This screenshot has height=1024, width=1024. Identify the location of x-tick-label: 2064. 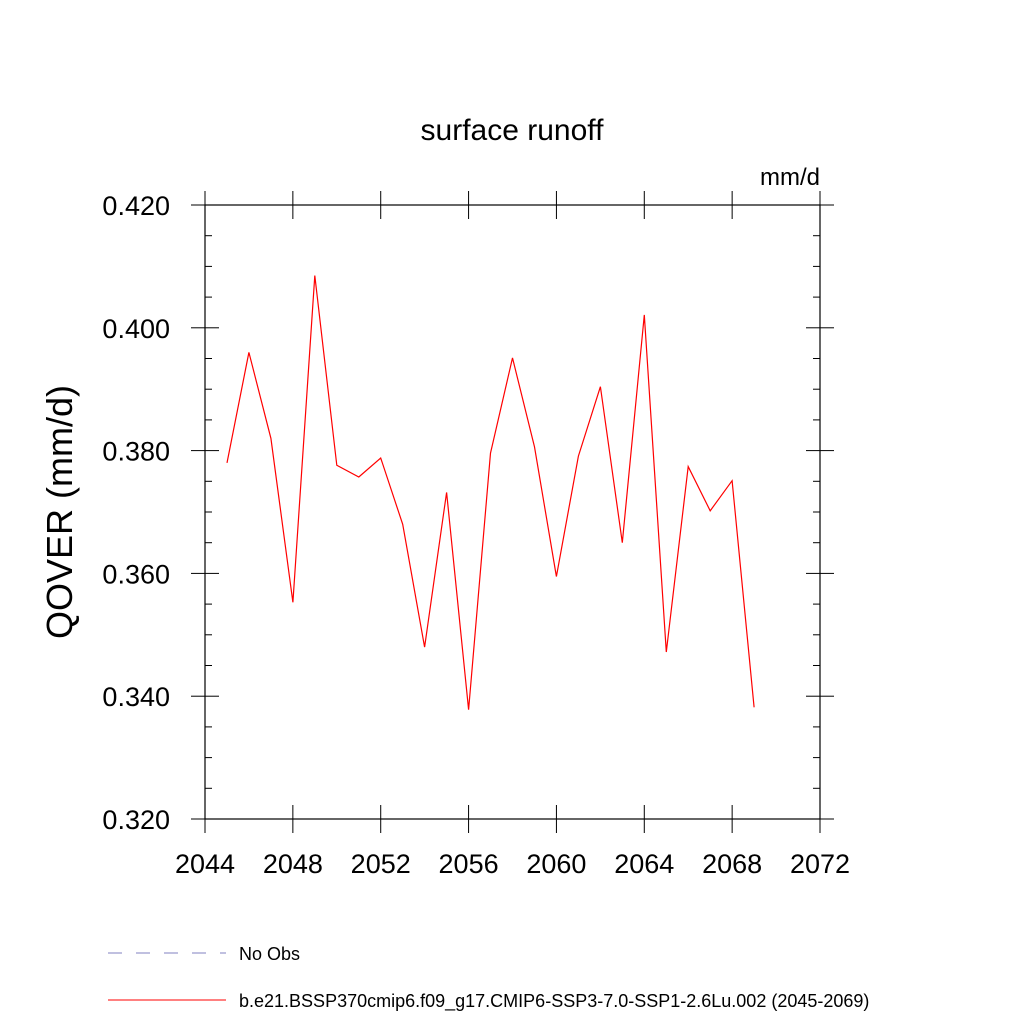
(644, 864).